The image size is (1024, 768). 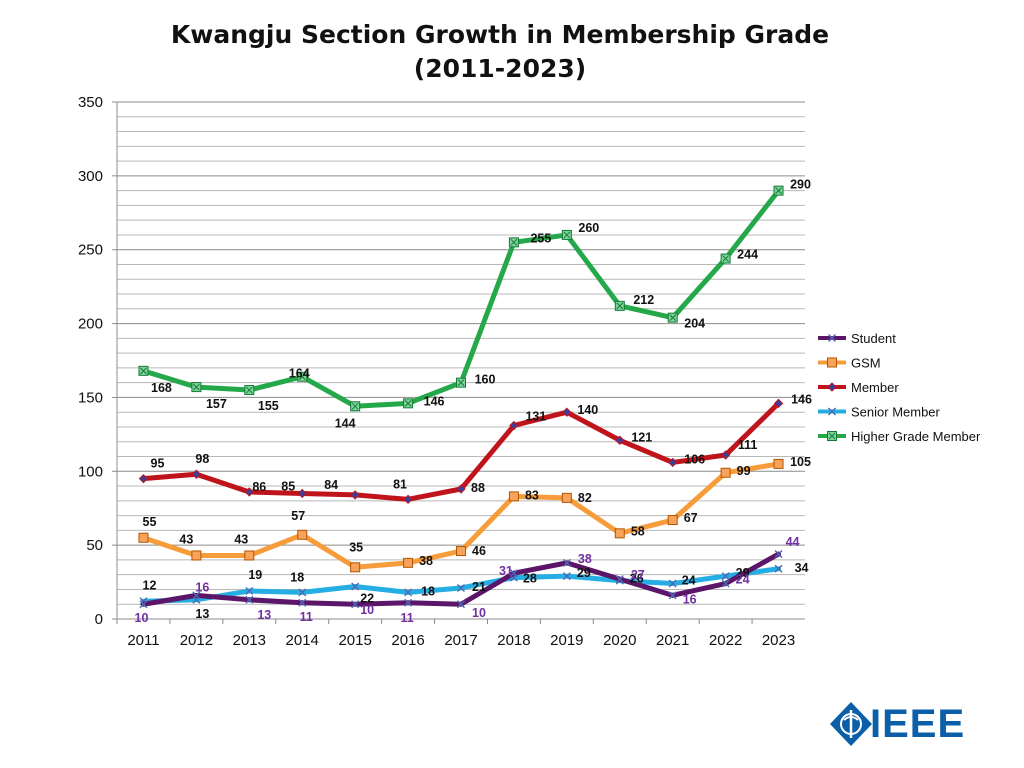 What do you see at coordinates (778, 640) in the screenshot?
I see `x-tick-label: 2023` at bounding box center [778, 640].